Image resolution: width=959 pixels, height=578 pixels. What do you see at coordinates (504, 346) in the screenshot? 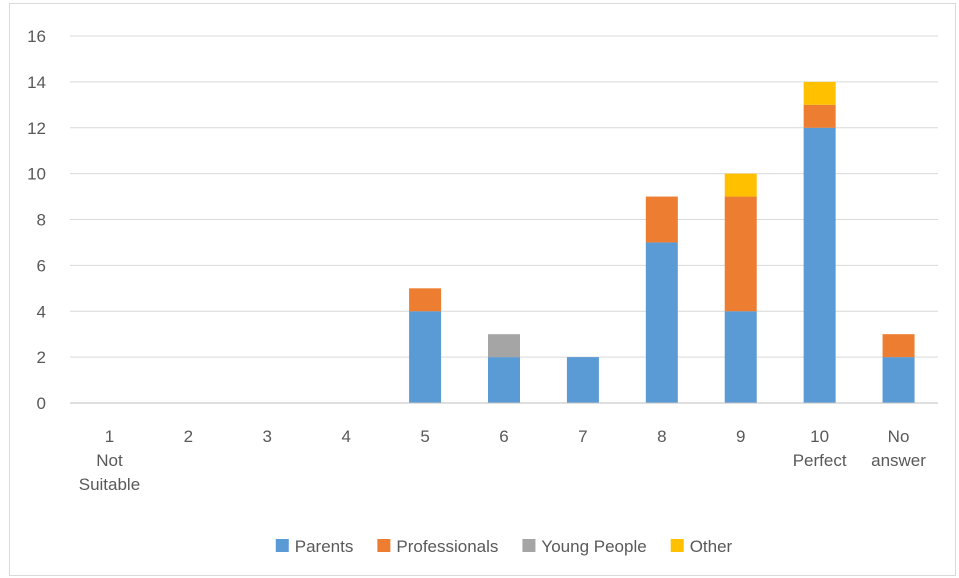
I see `bar-young-people` at bounding box center [504, 346].